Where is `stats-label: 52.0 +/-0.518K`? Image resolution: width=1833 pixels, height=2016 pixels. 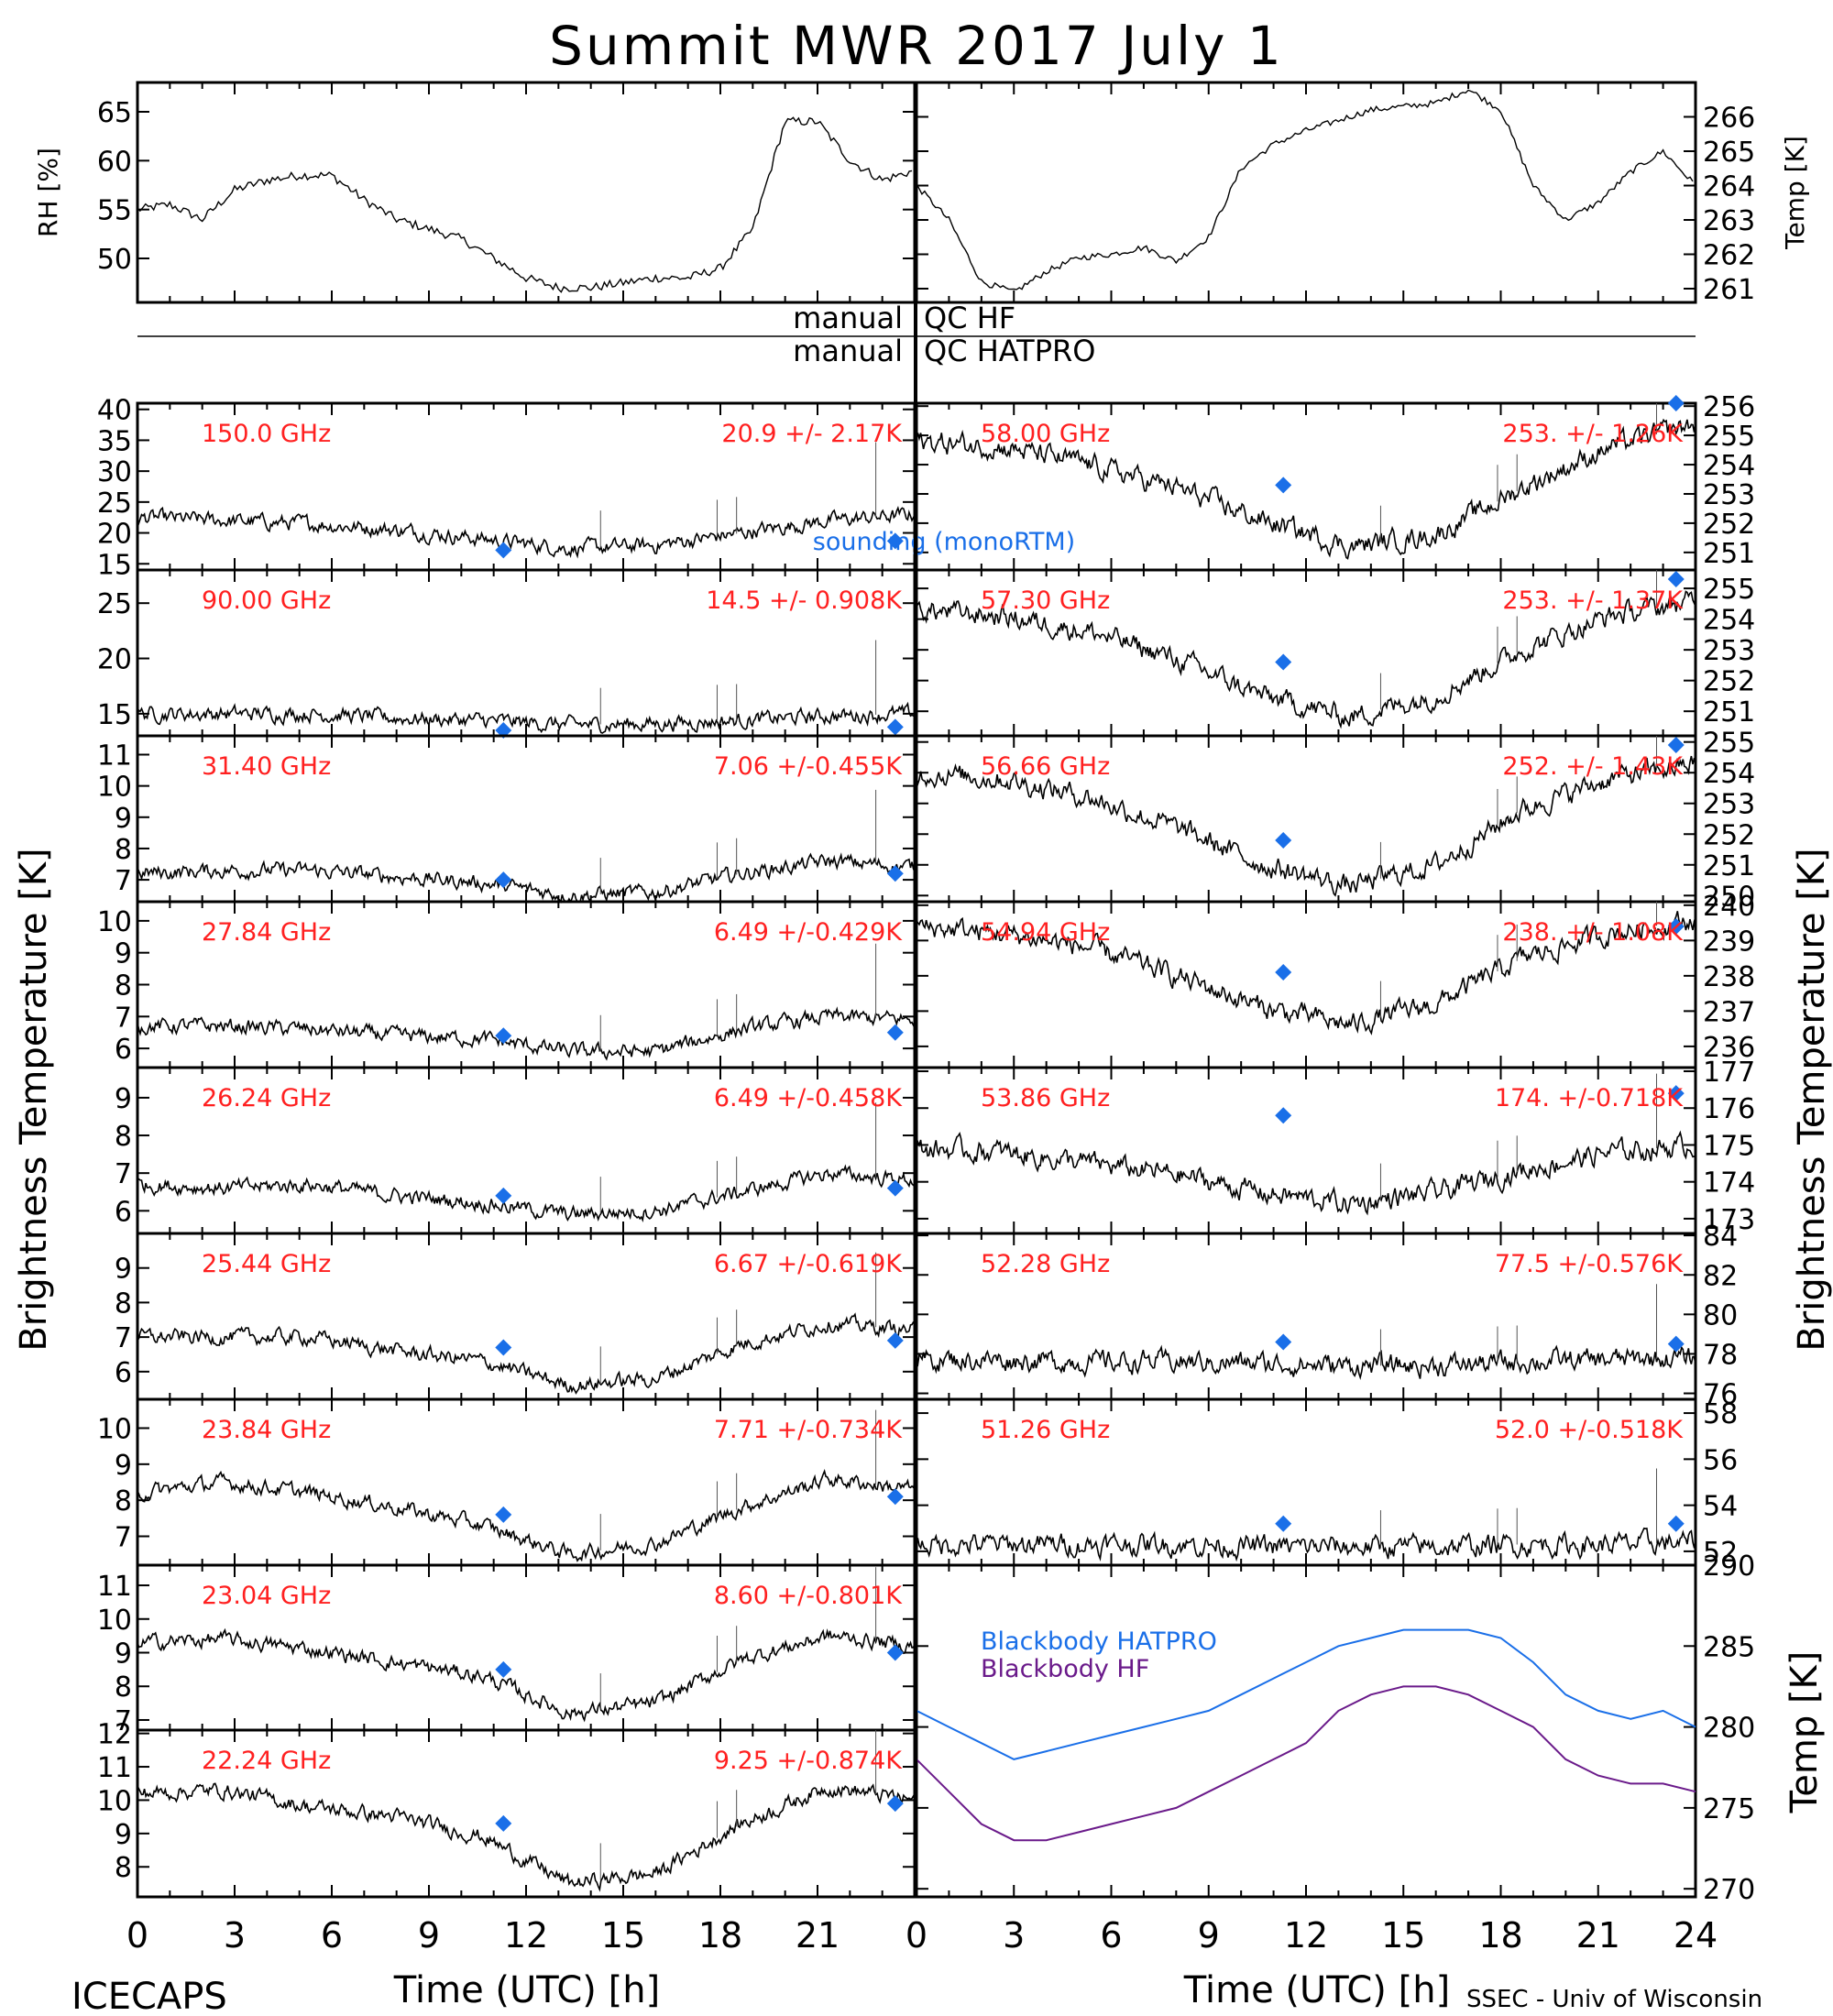 stats-label: 52.0 +/-0.518K is located at coordinates (1589, 1430).